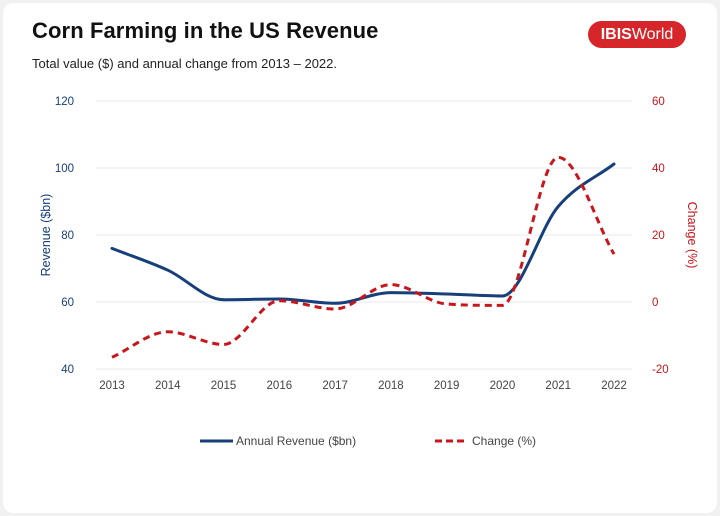 The width and height of the screenshot is (720, 516). What do you see at coordinates (224, 386) in the screenshot?
I see `x-tick-label: 2015` at bounding box center [224, 386].